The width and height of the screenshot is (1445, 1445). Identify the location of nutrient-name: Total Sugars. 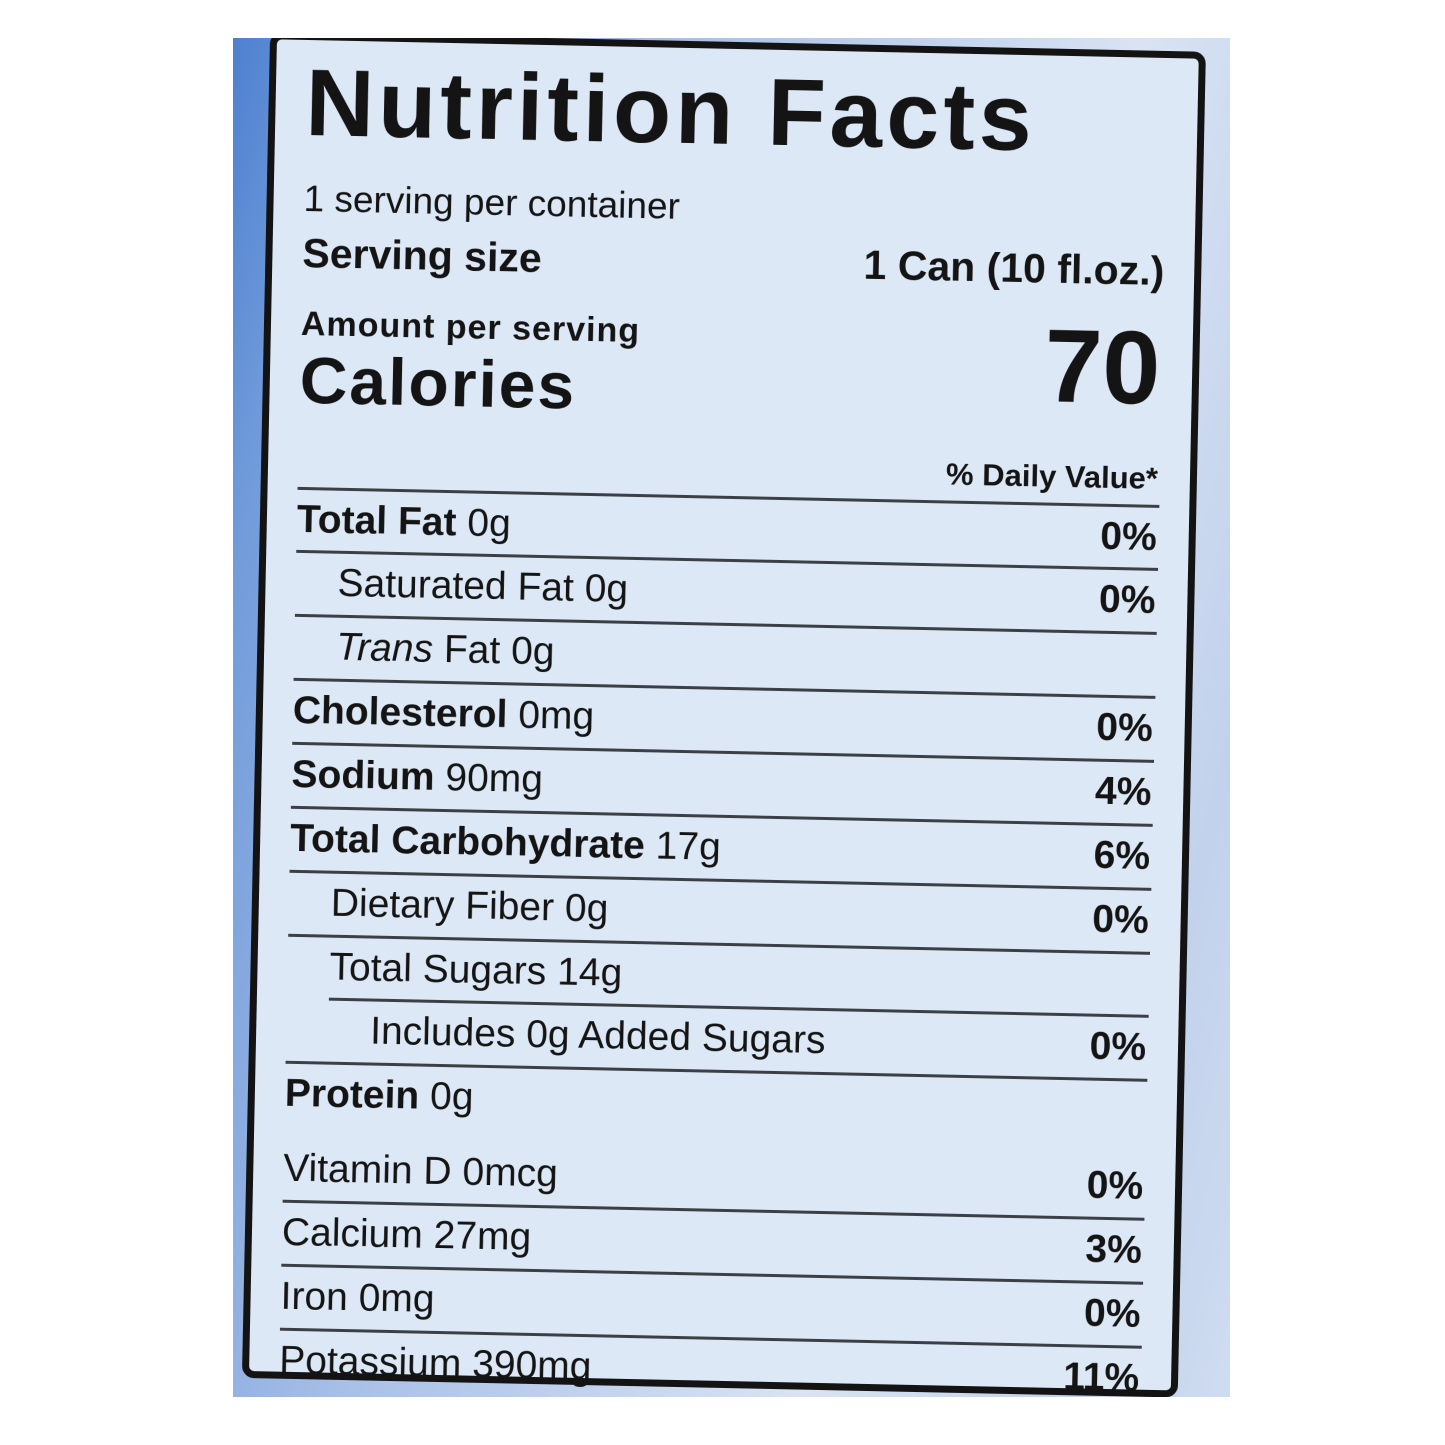
(438, 969).